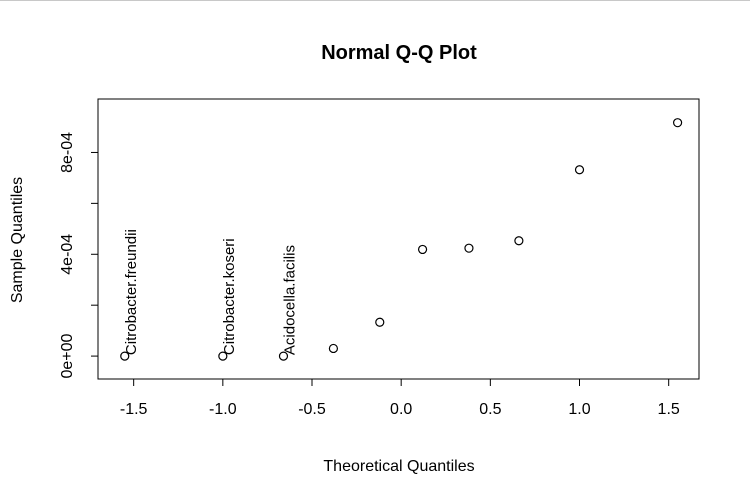 The image size is (750, 500). Describe the element at coordinates (79, 255) in the screenshot. I see `y-axis: 0e+00 4e-04 8e-04` at that location.